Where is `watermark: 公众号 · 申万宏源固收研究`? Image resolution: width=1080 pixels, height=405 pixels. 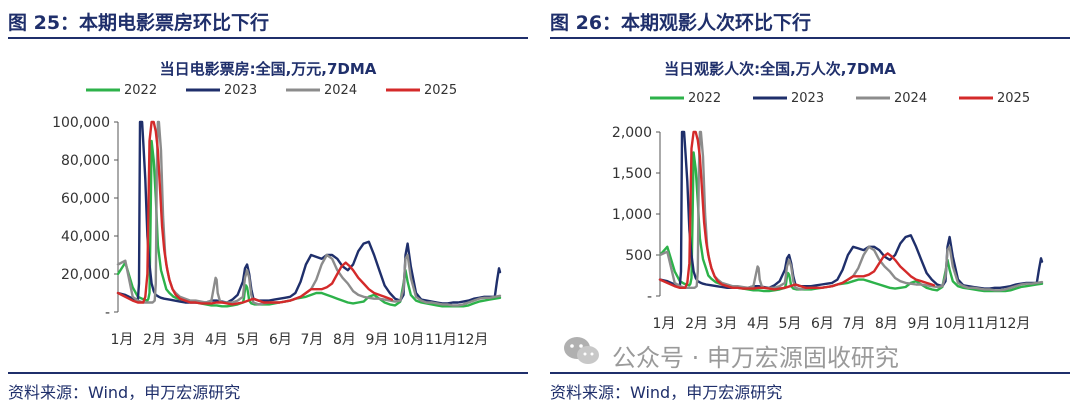 watermark: 公众号 · 申万宏源固收研究 is located at coordinates (731, 355).